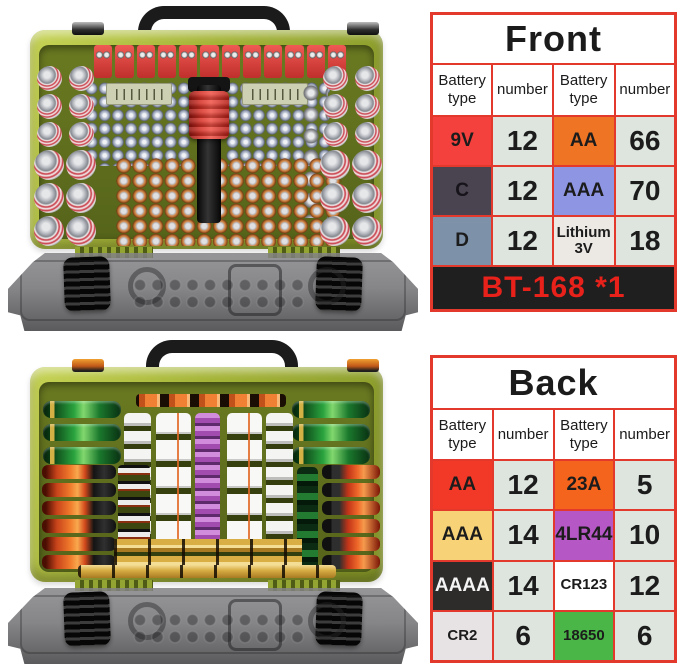 The height and width of the screenshot is (664, 679). Describe the element at coordinates (584, 635) in the screenshot. I see `battery-type-cell-18650: 18650` at that location.